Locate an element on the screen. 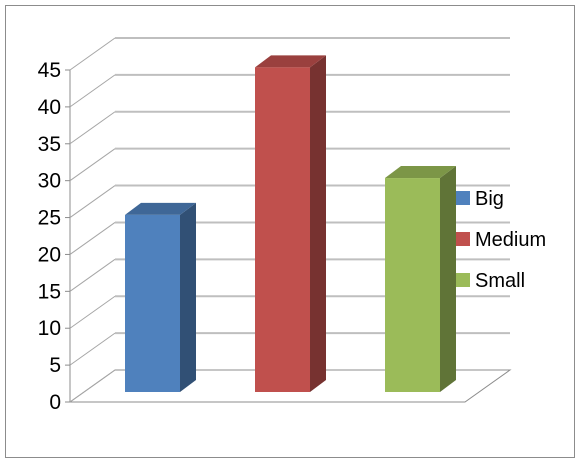 Image resolution: width=581 pixels, height=463 pixels. bar-small is located at coordinates (420, 279).